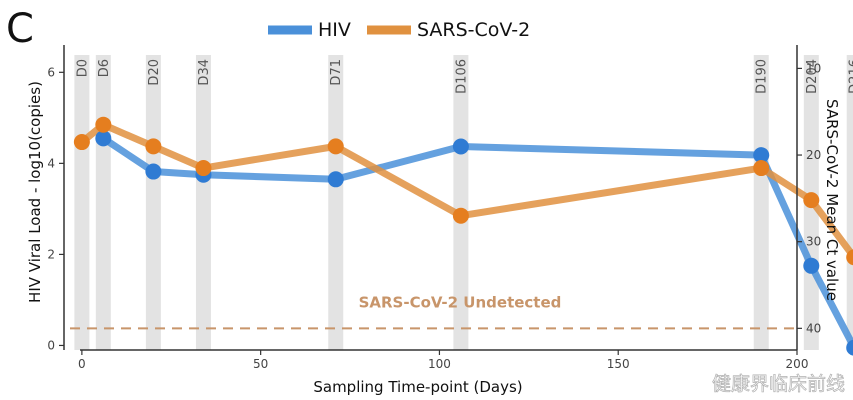 Image resolution: width=853 pixels, height=400 pixels. Describe the element at coordinates (461, 76) in the screenshot. I see `timepoint-label-5: D106` at that location.